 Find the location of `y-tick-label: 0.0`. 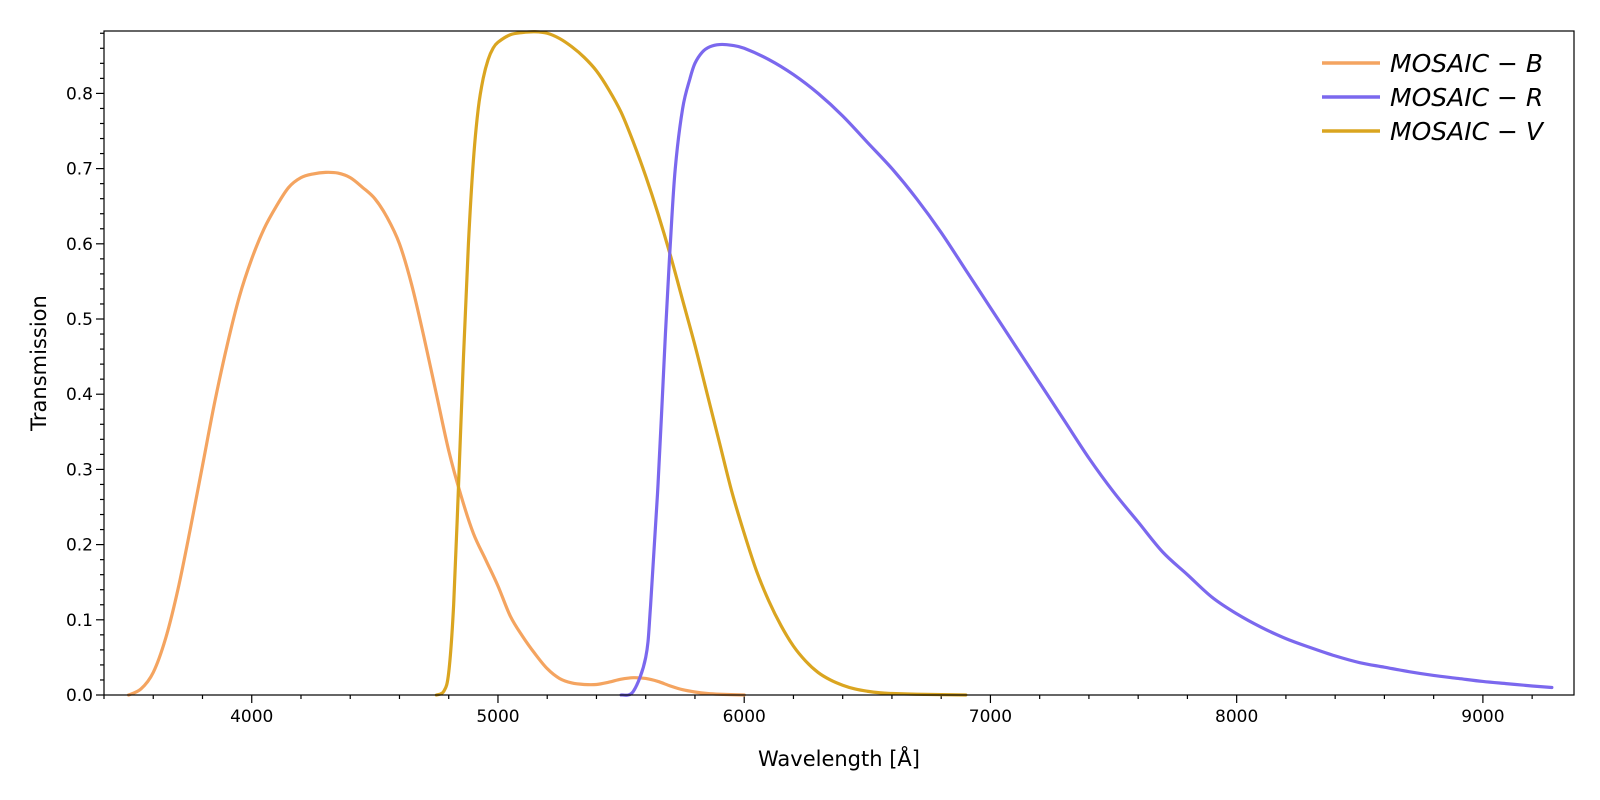

y-tick-label: 0.0 is located at coordinates (79, 696).